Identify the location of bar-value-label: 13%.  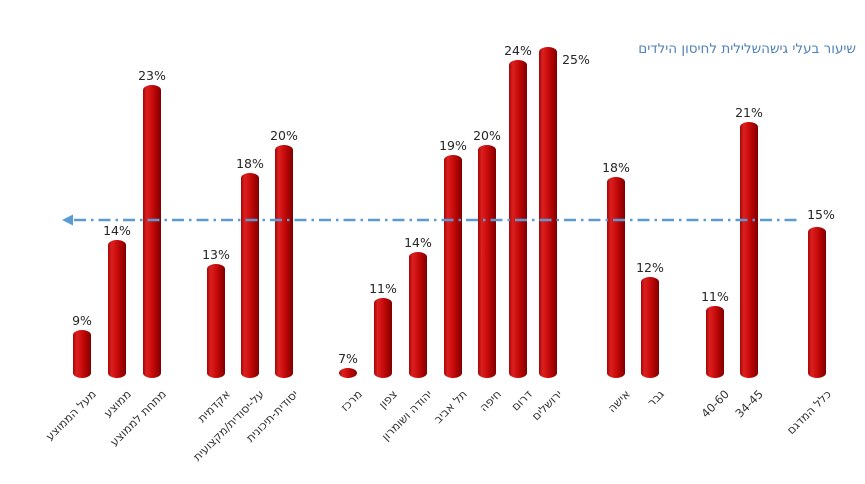
(216, 254).